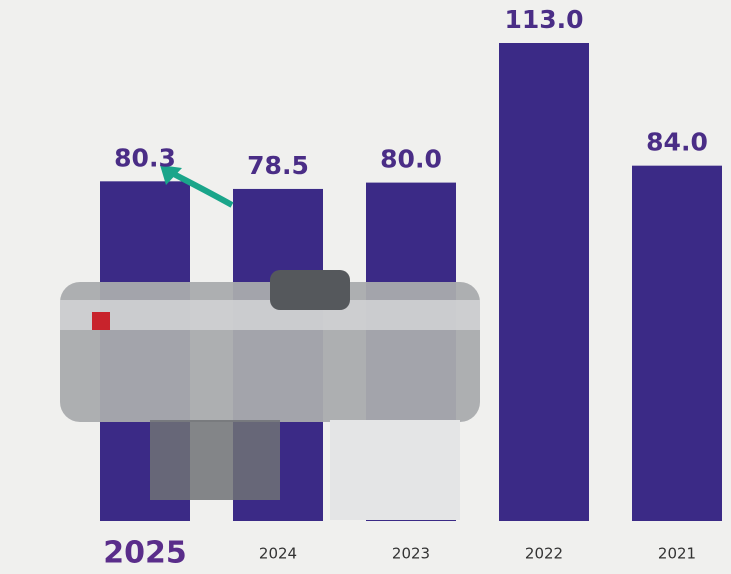 Image resolution: width=731 pixels, height=574 pixels. I want to click on value-label: 78.5, so click(278, 165).